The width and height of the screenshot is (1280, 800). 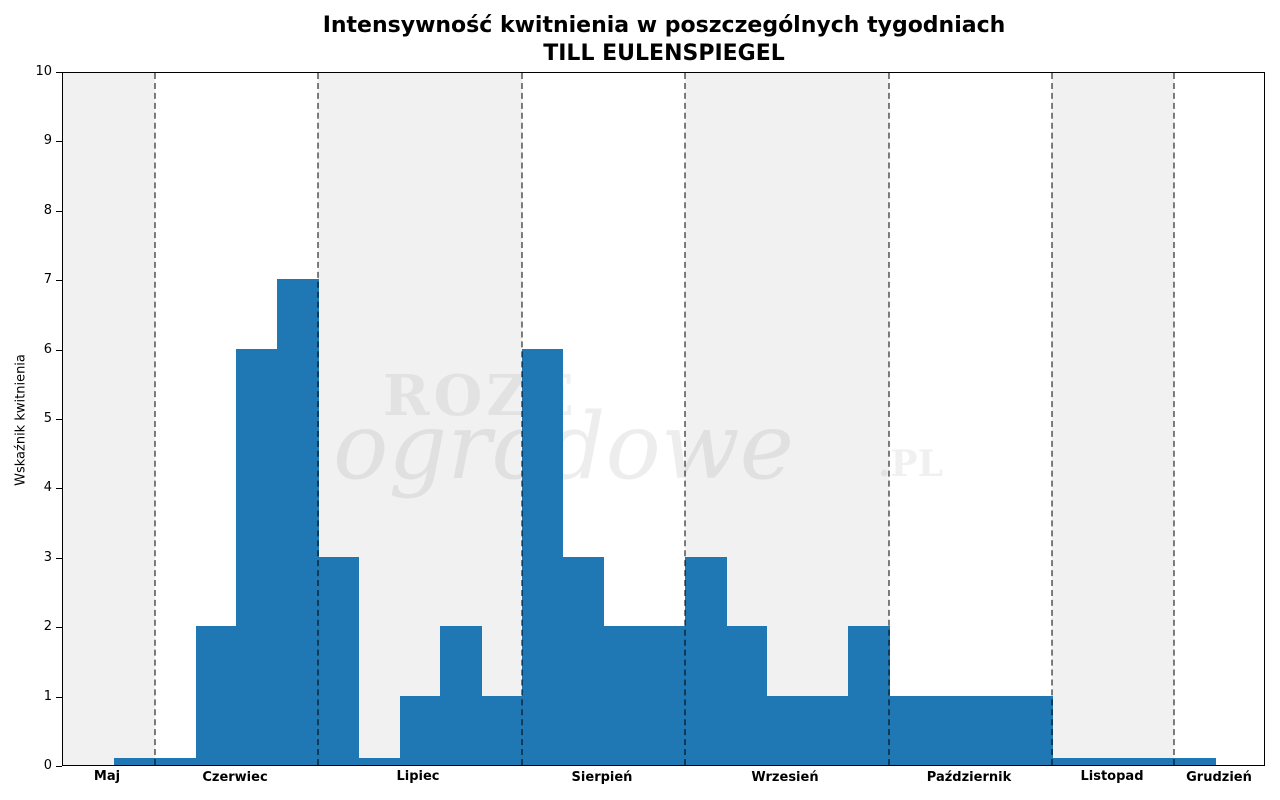 What do you see at coordinates (664, 53) in the screenshot?
I see `chart-subtitle: TILL EULENSPIEGEL` at bounding box center [664, 53].